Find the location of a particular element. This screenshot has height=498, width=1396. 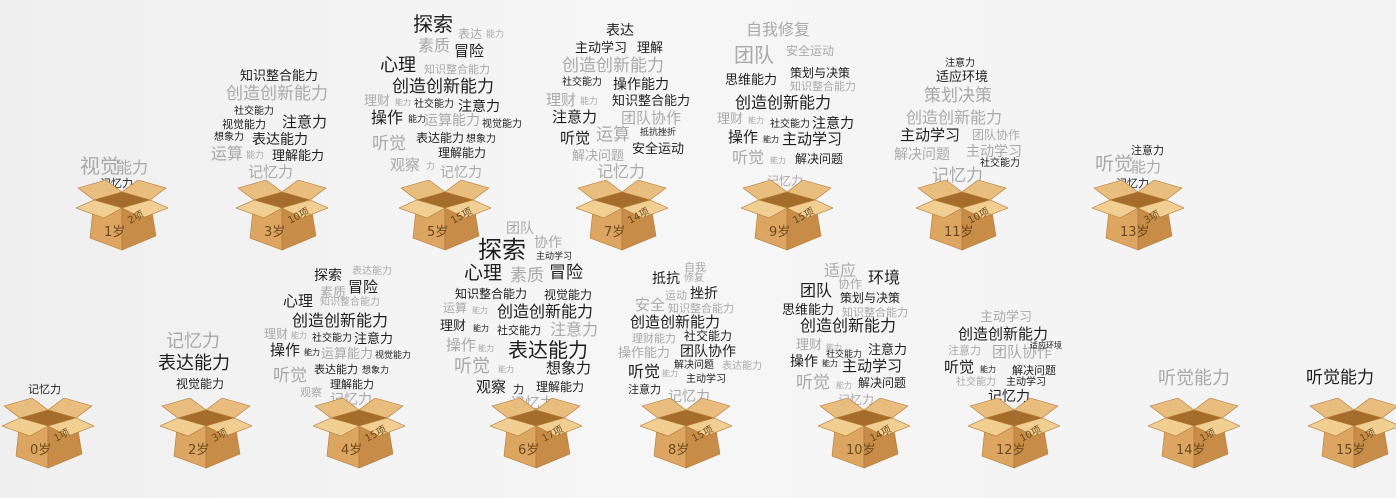

ability-word: 自我 is located at coordinates (695, 267).